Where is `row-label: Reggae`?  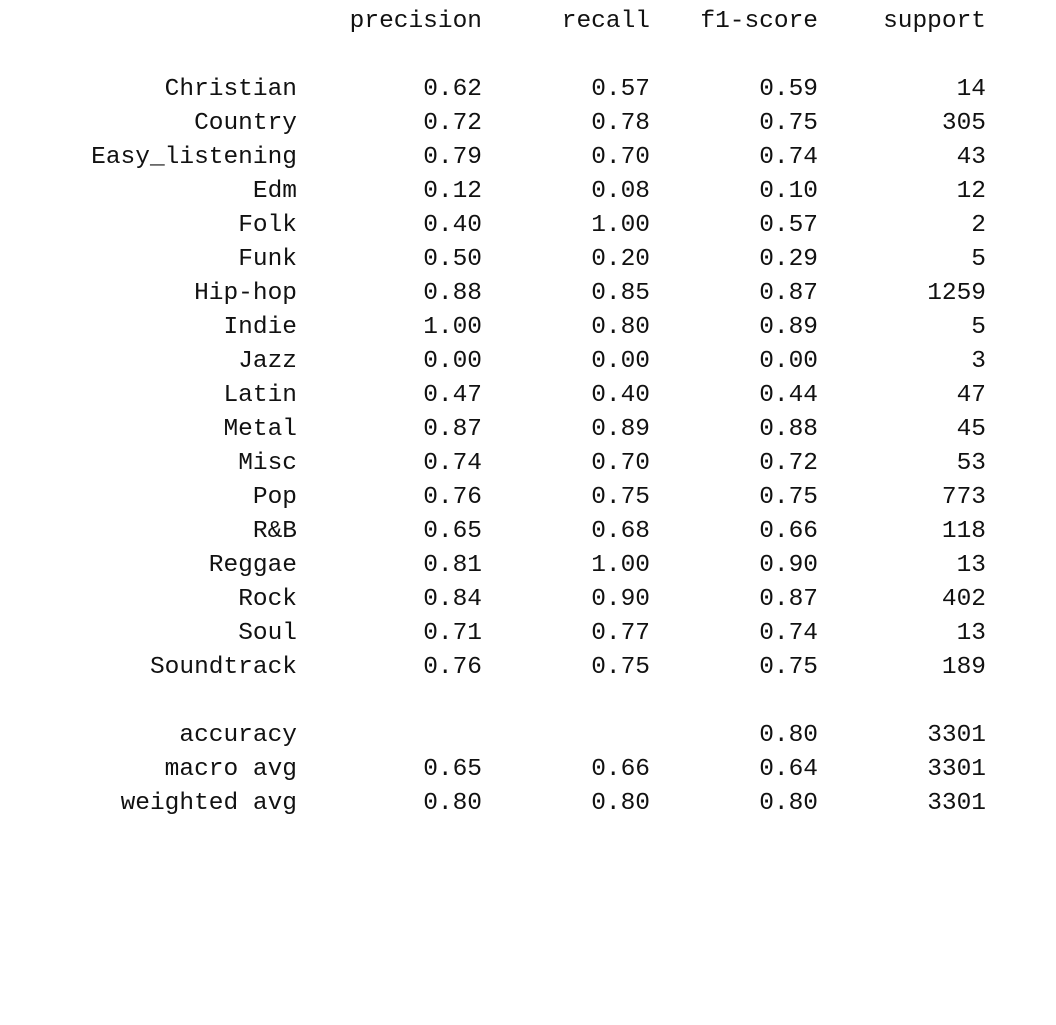
row-label: Reggae is located at coordinates (252, 565).